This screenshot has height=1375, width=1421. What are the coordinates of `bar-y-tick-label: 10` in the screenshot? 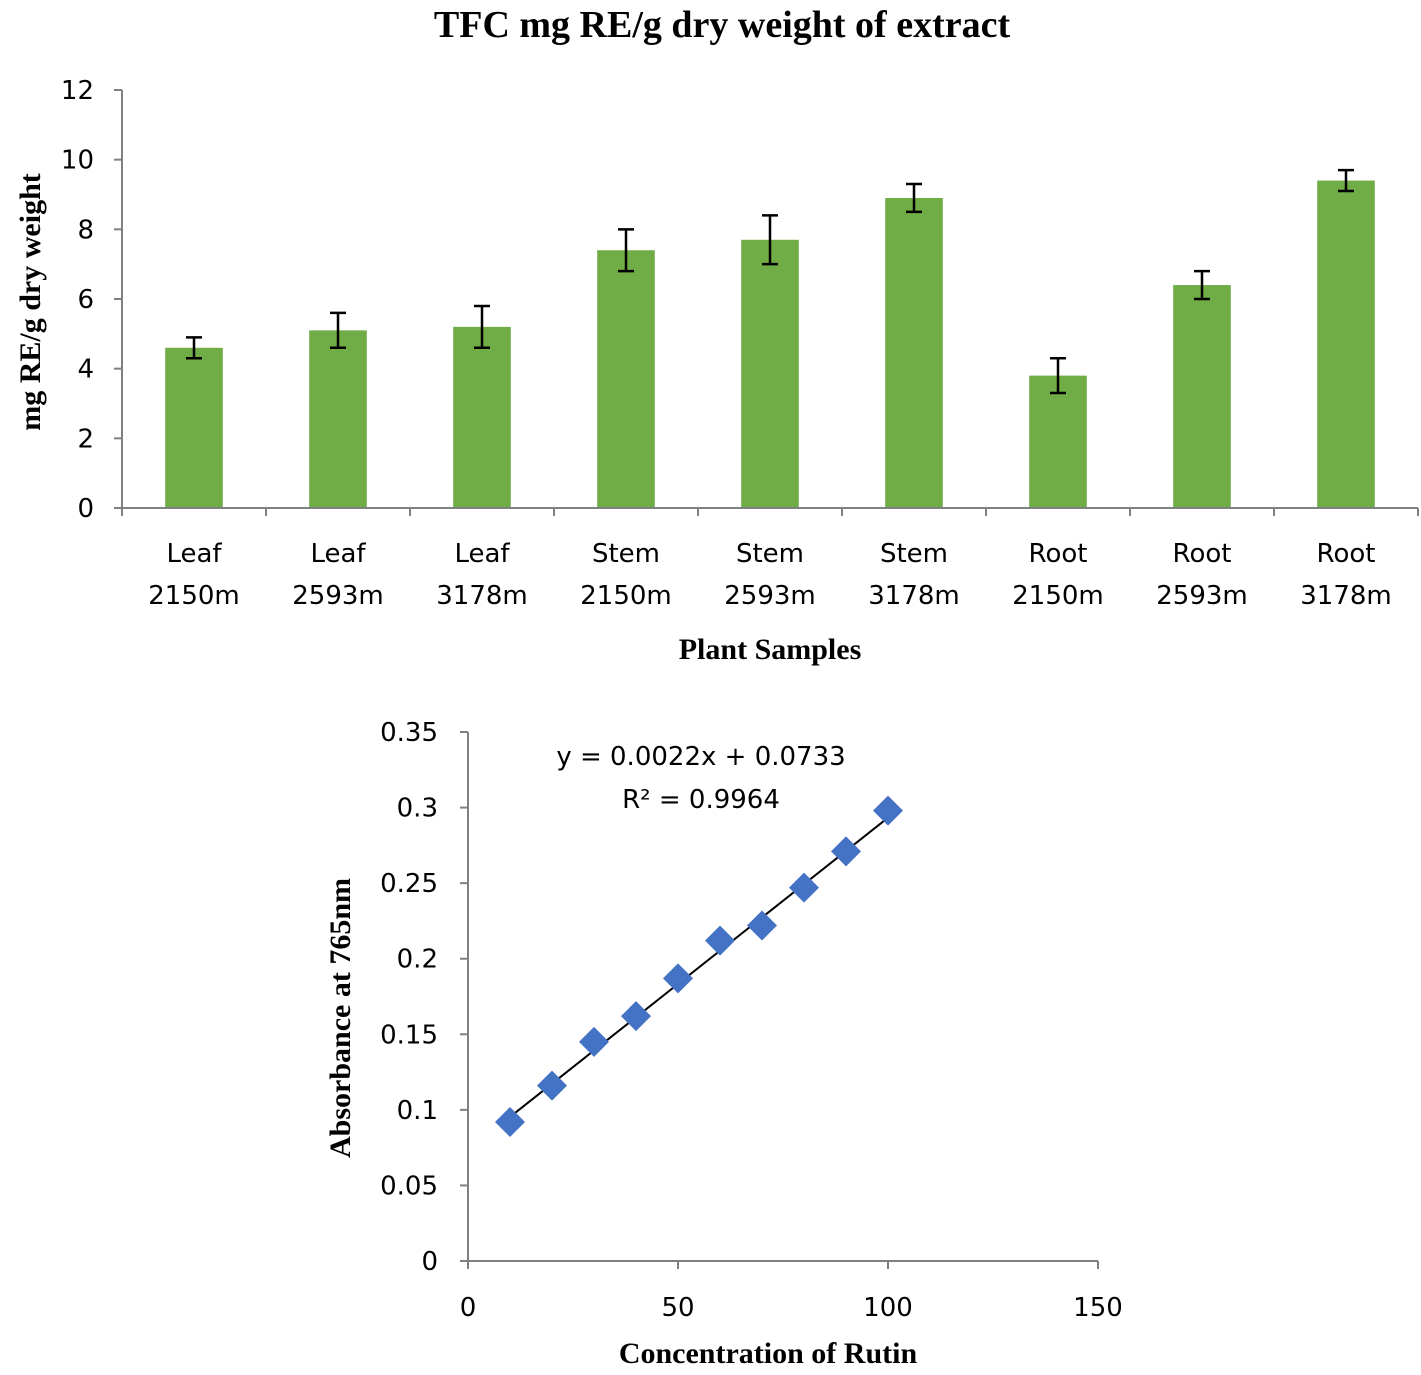 It's located at (77, 161).